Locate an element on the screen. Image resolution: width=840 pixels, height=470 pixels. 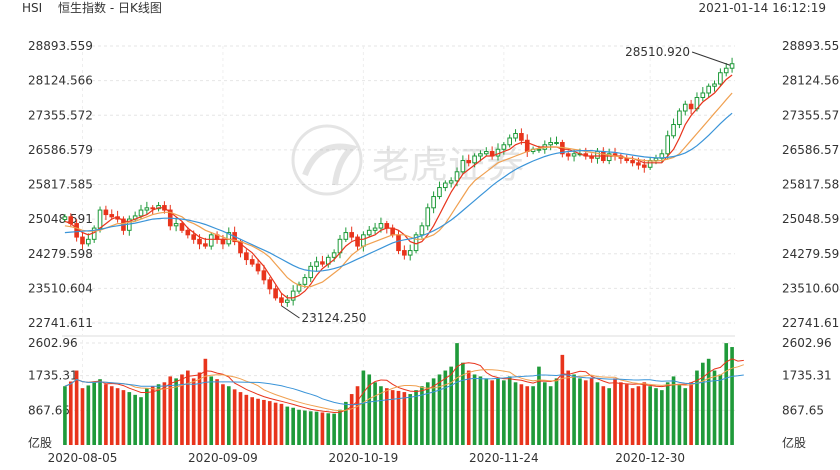
volume-tick-label-right: 2602.96 is located at coordinates (807, 343).